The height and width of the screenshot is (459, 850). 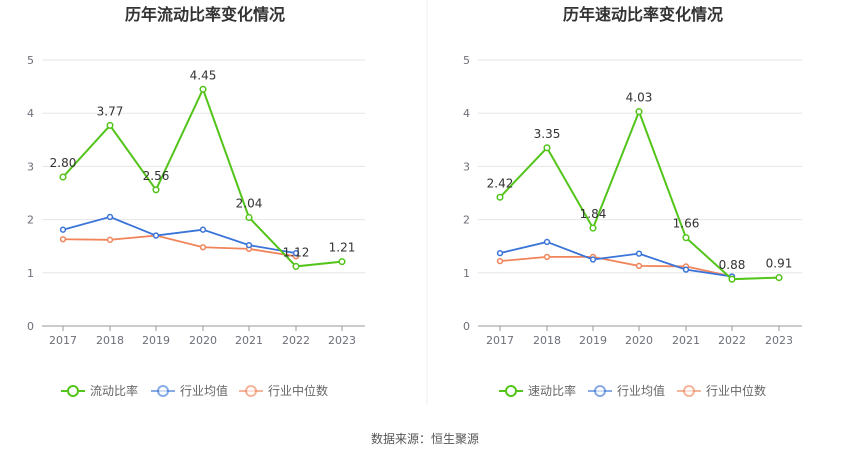 I want to click on data-source: 数据来源：恒生聚源, so click(x=425, y=438).